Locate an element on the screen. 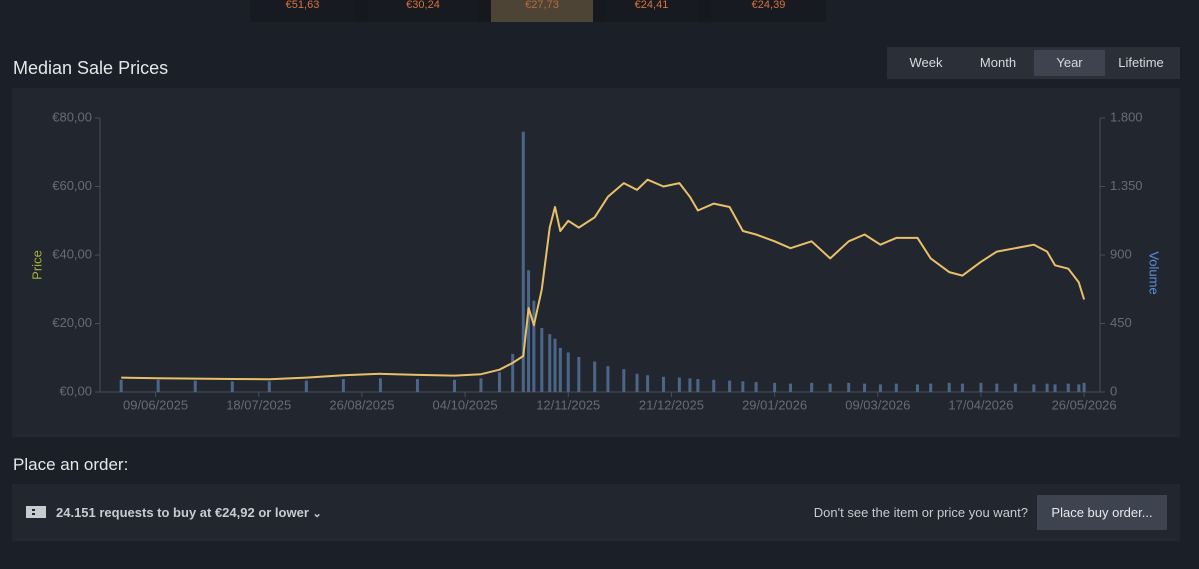 The image size is (1199, 569). x-tick-label: 26/05/2026 is located at coordinates (1084, 404).